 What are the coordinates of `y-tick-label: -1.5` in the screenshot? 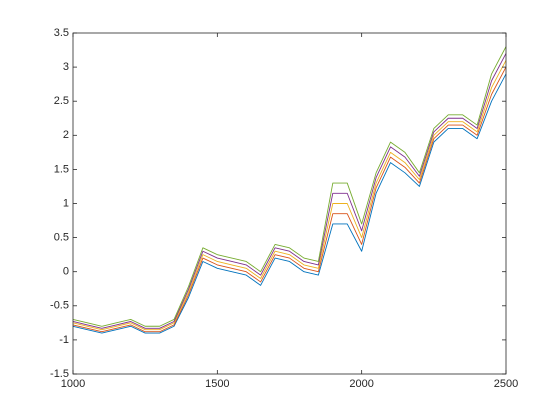 It's located at (59, 374).